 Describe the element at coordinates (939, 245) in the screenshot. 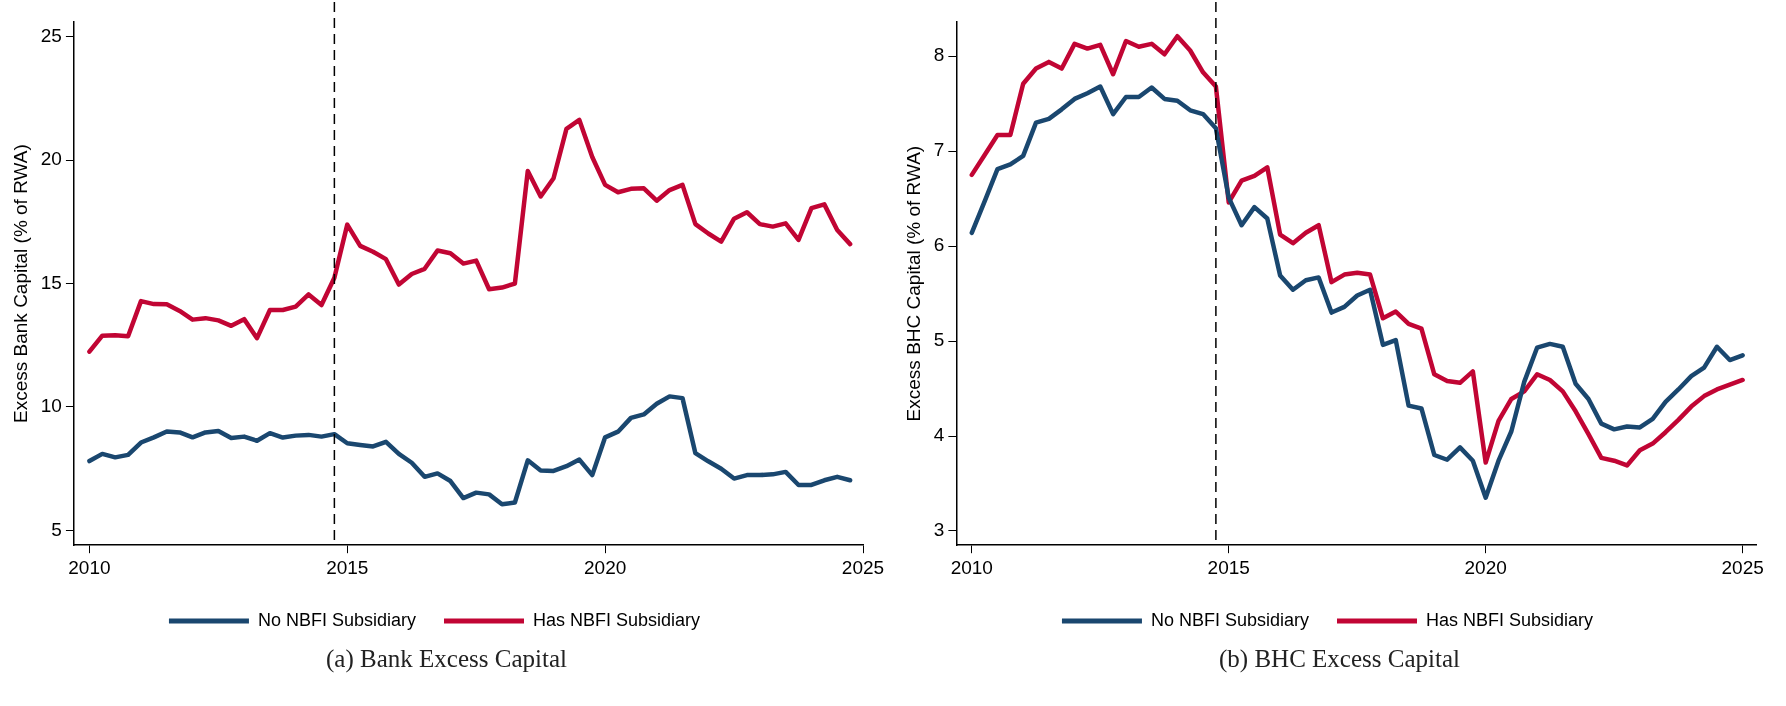

I see `y-tick-label: 6` at that location.